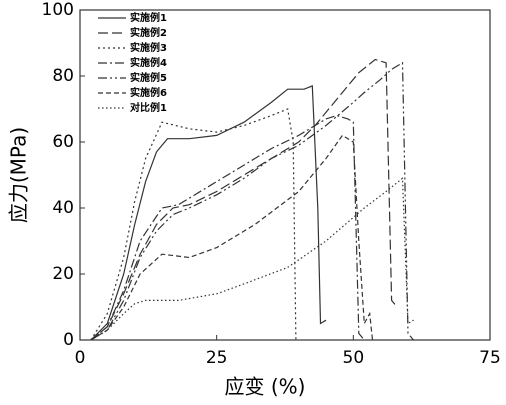  I want to click on y-tick-label: 100, so click(58, 10).